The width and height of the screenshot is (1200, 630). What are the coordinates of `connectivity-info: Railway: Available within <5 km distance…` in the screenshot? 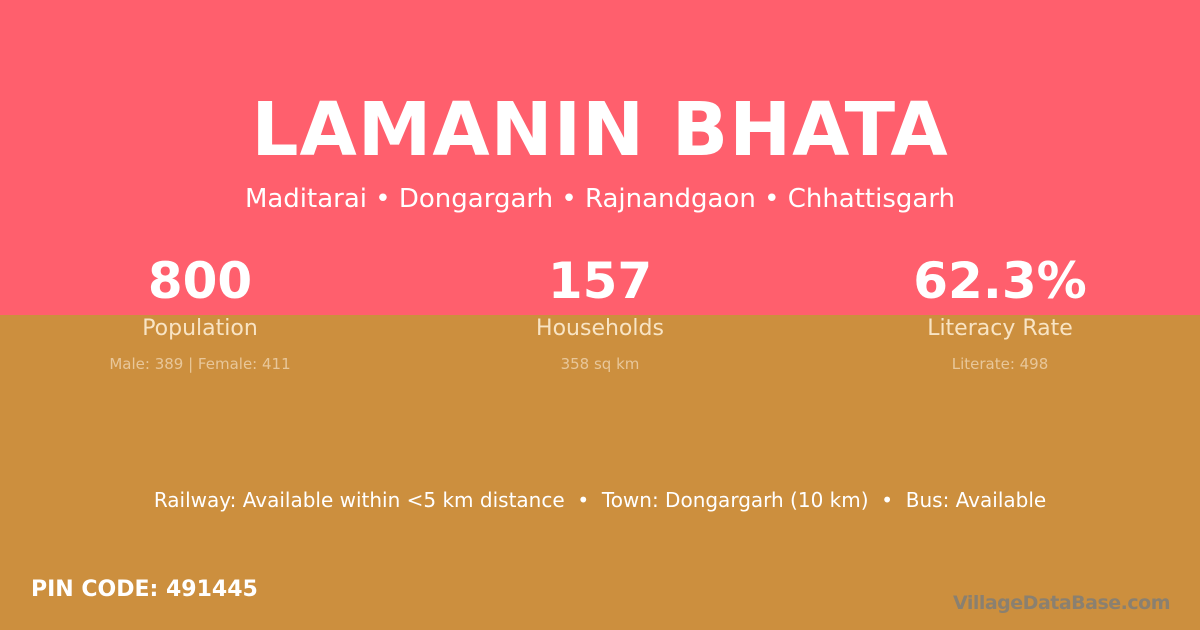 It's located at (600, 500).